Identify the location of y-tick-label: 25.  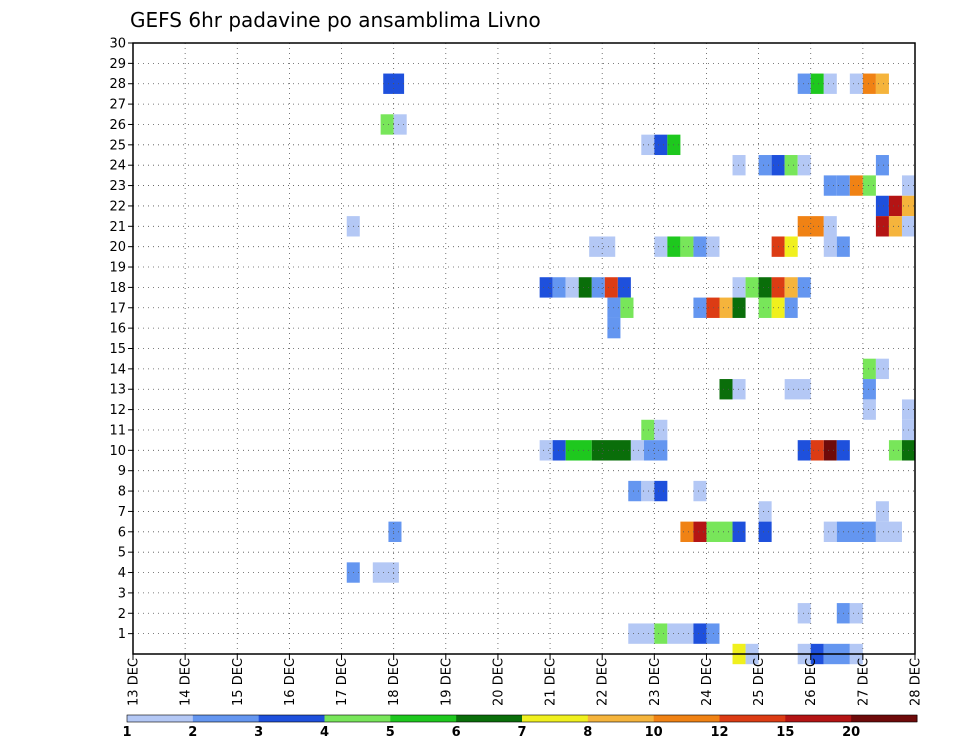
(117, 145).